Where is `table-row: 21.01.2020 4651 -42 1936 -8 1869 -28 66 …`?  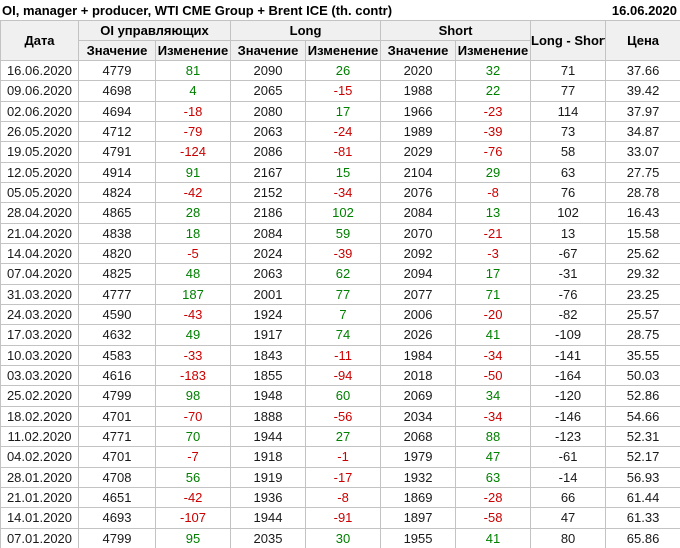 table-row: 21.01.2020 4651 -42 1936 -8 1869 -28 66 … is located at coordinates (340, 497).